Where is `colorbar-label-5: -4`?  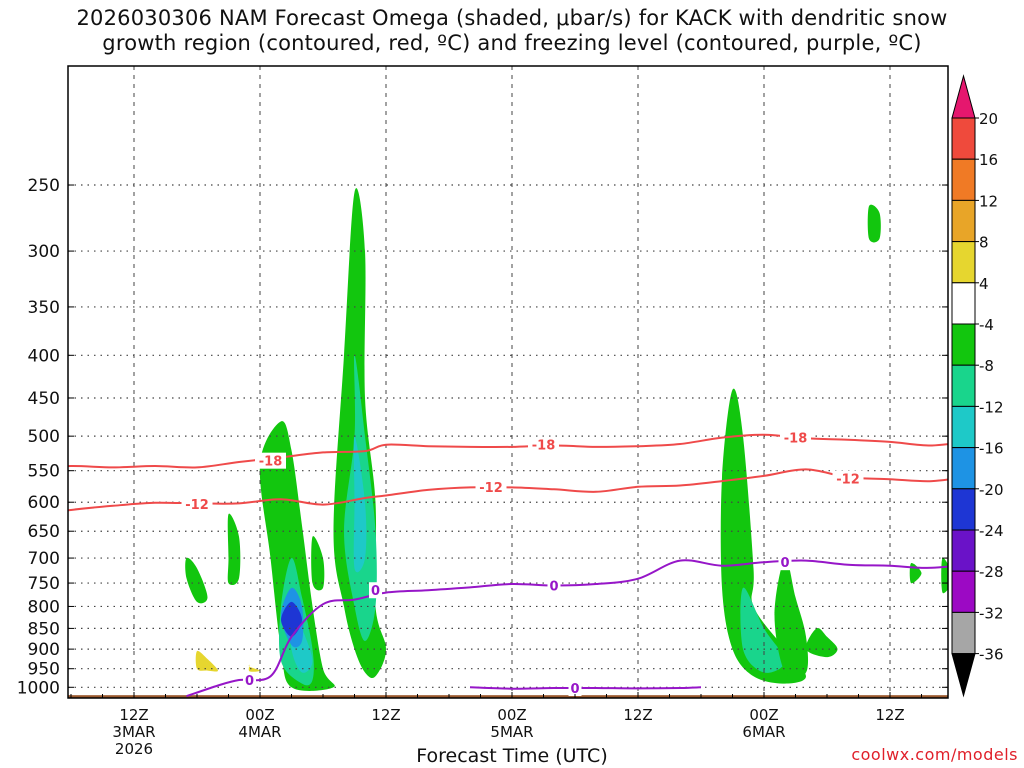 colorbar-label-5: -4 is located at coordinates (986, 325).